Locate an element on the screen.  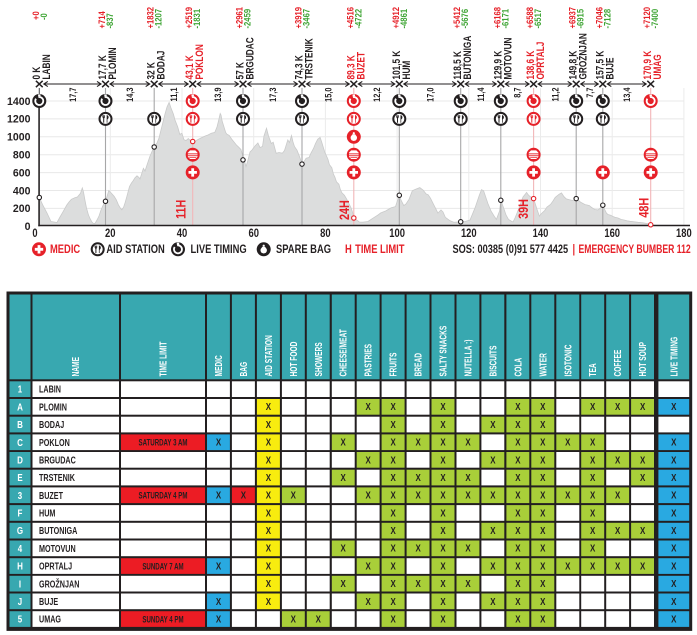
svg-text: 120 is located at coordinates (469, 234).